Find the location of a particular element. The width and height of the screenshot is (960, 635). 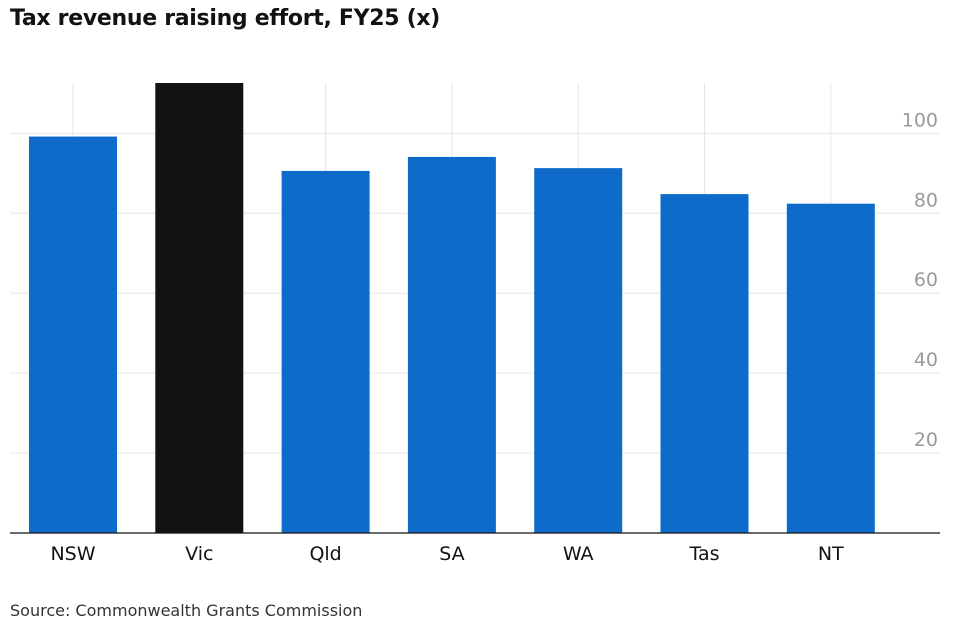

bar-wa is located at coordinates (578, 350).